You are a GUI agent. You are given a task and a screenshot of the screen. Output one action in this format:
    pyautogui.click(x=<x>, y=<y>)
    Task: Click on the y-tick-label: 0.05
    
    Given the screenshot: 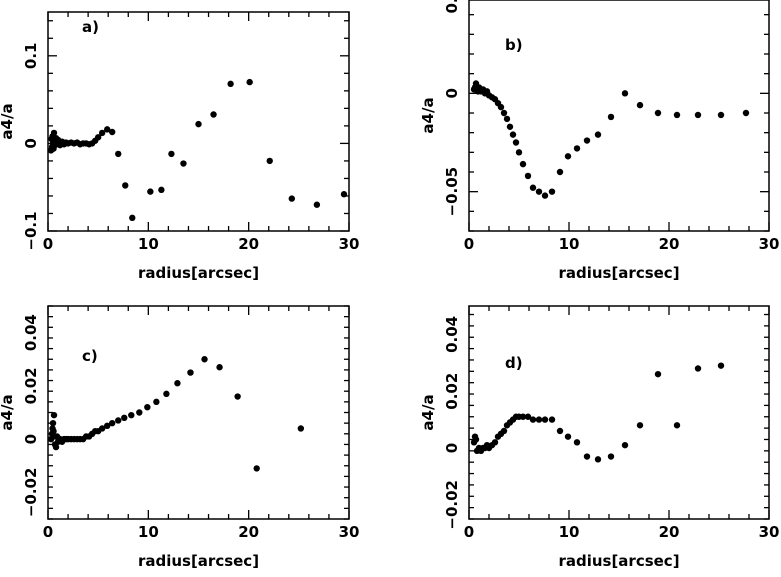 What is the action you would take?
    pyautogui.click(x=452, y=7)
    